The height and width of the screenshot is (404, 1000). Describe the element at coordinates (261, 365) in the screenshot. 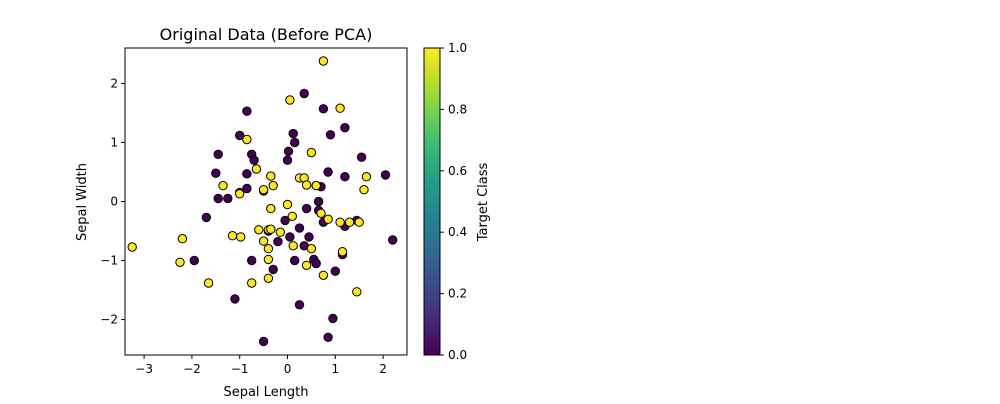

I see `x-axis-ticks: −3 −2 −1 0 1 2` at that location.